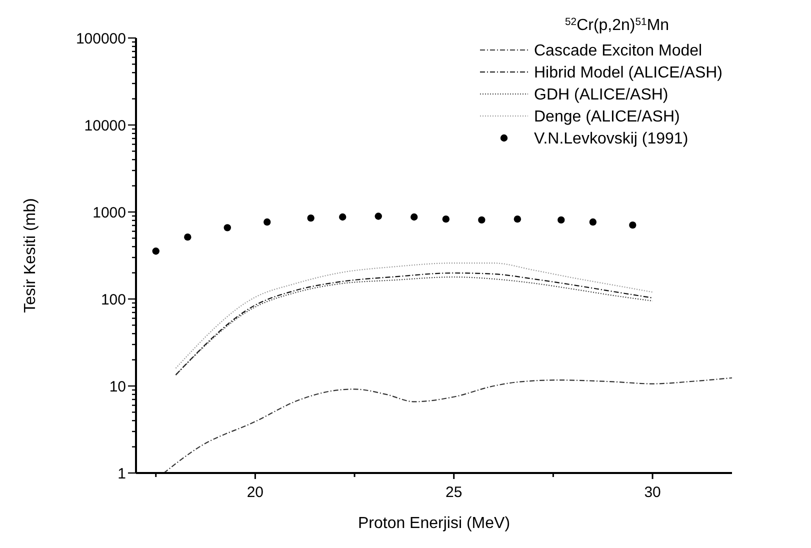 This screenshot has width=811, height=548. Describe the element at coordinates (601, 95) in the screenshot. I see `legend-label: GDH (ALICE/ASH)` at that location.